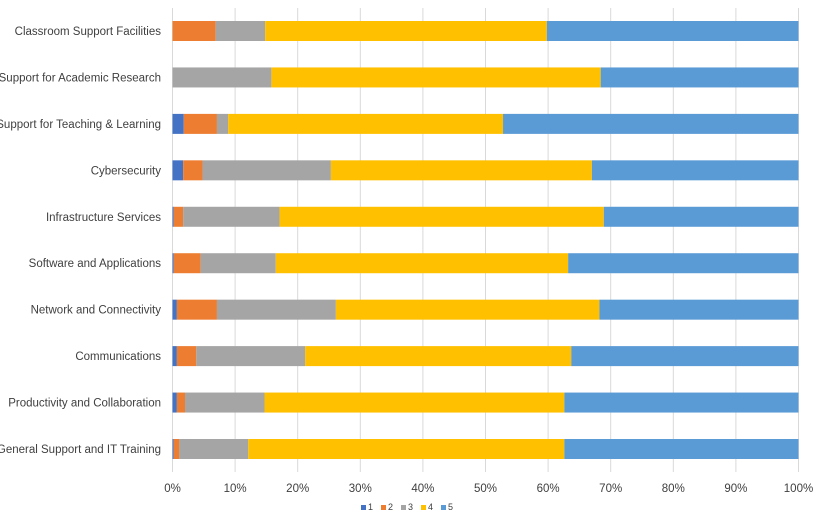  What do you see at coordinates (360, 489) in the screenshot?
I see `x-tick-label: 30%` at bounding box center [360, 489].